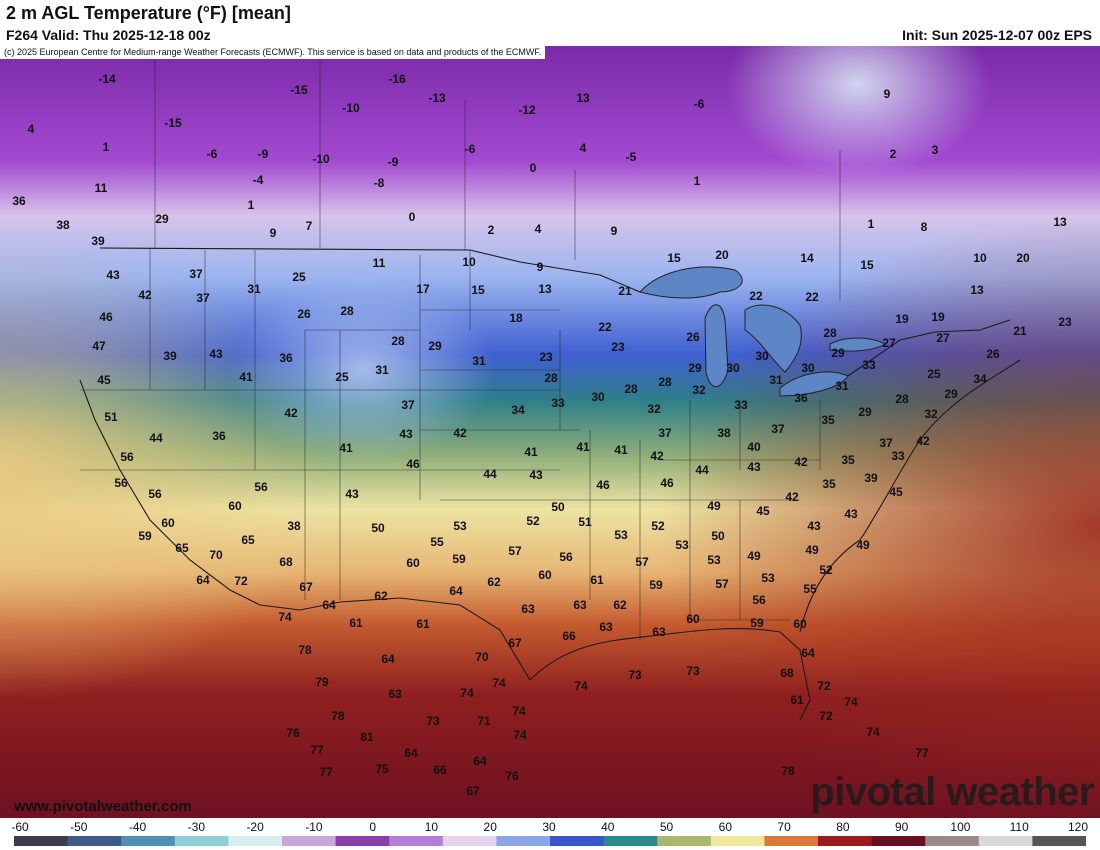  Describe the element at coordinates (763, 331) in the screenshot. I see `great-lakes` at that location.